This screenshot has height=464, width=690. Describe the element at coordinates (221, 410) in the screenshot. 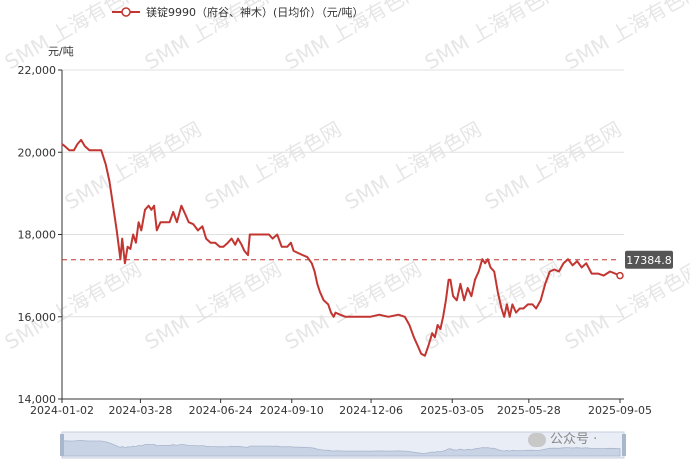

I see `x-tick-label: 2024-06-24` at that location.